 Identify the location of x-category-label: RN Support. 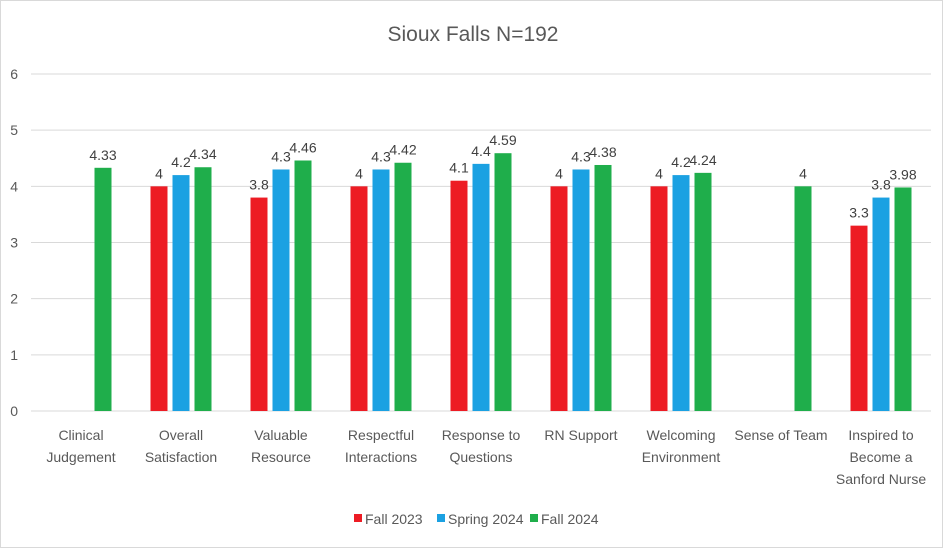
(580, 435).